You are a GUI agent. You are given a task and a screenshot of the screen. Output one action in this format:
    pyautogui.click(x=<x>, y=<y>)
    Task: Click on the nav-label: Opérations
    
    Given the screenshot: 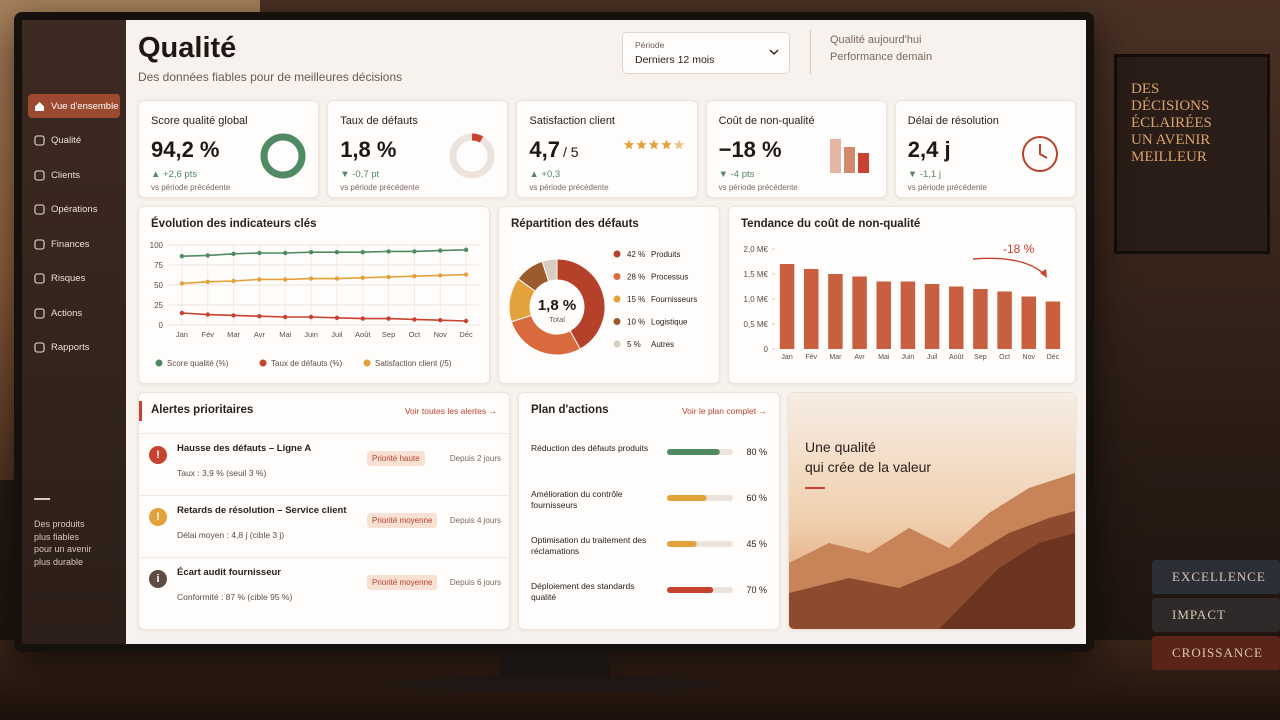 What is the action you would take?
    pyautogui.click(x=74, y=209)
    